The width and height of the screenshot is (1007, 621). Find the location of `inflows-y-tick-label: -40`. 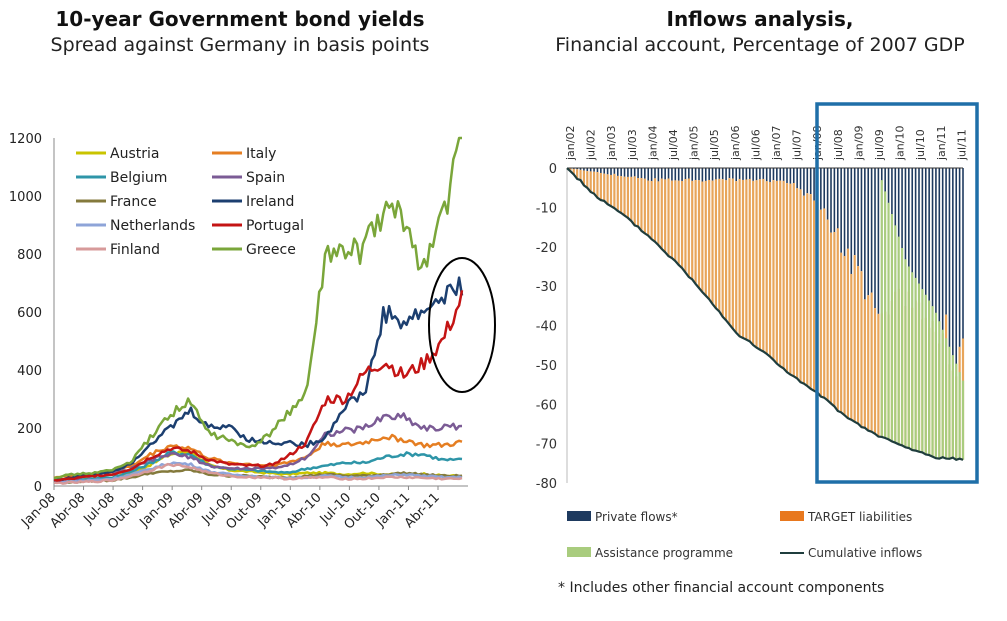

inflows-y-tick-label: -40 is located at coordinates (546, 327).